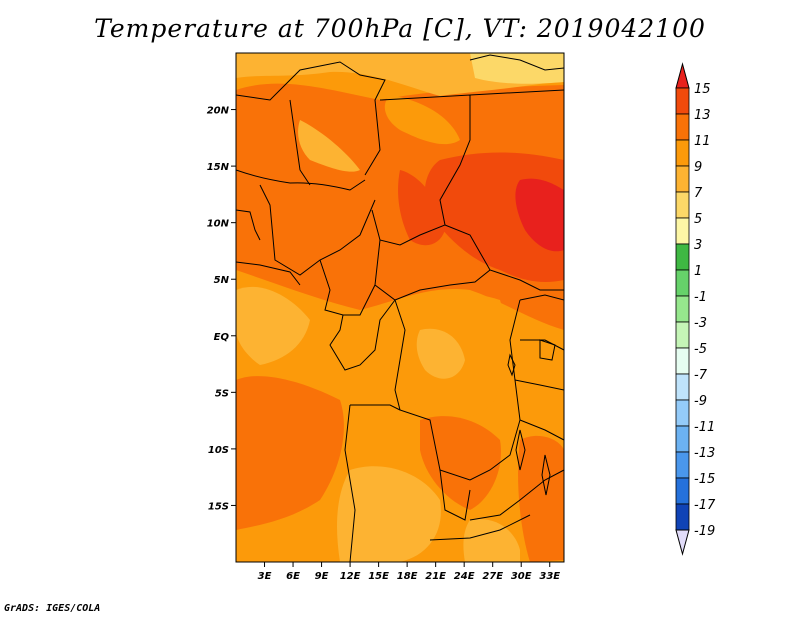 The width and height of the screenshot is (800, 618). I want to click on lon-tick-label: 30E, so click(521, 576).